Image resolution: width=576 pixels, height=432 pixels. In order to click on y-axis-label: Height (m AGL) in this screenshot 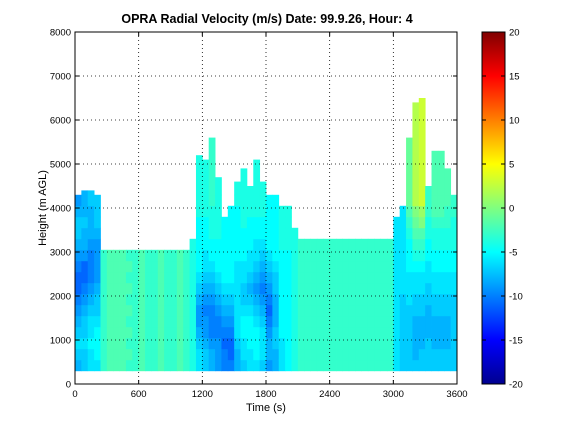, I will do `click(43, 208)`.